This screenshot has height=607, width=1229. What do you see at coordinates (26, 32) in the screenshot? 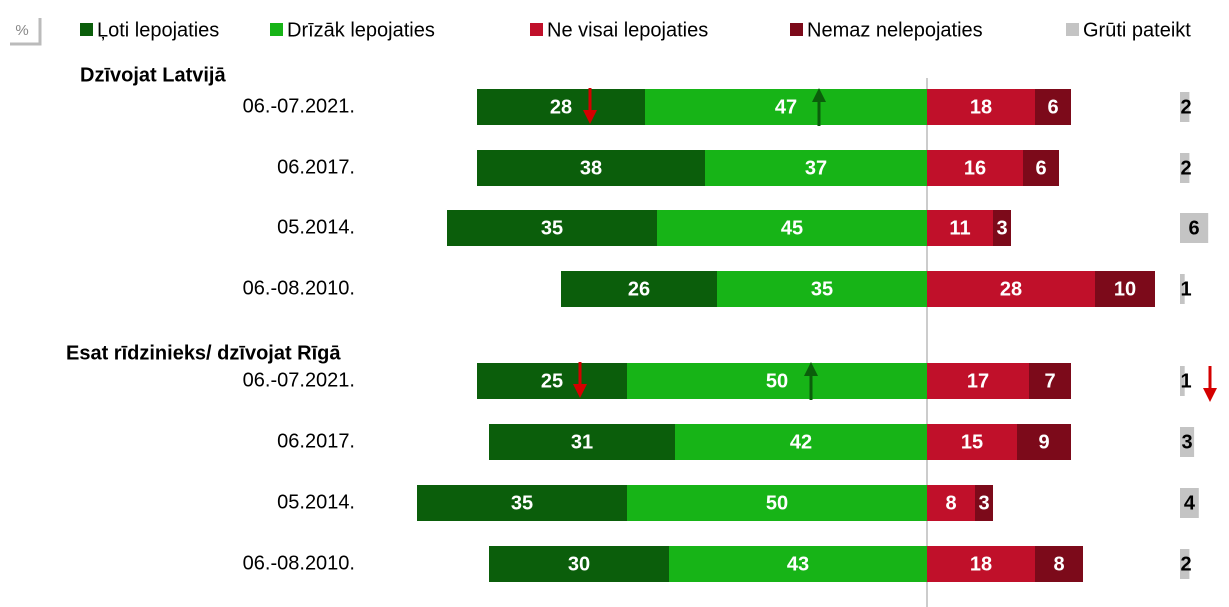
I see `unit-box` at bounding box center [26, 32].